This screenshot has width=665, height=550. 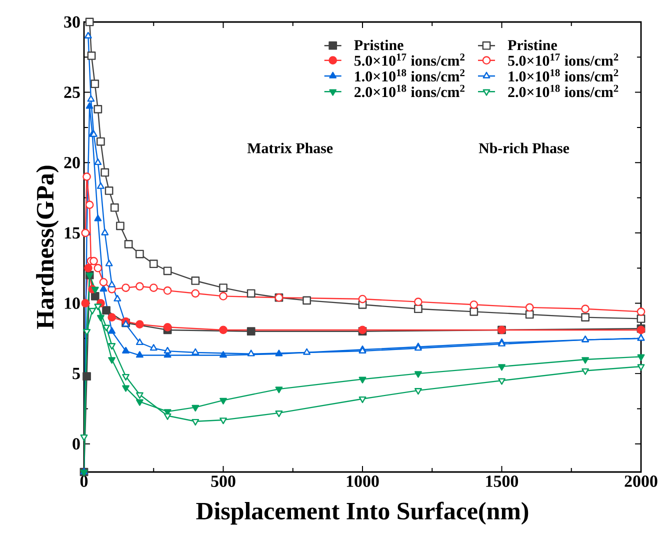 What do you see at coordinates (84, 481) in the screenshot?
I see `x-tick-label: 0` at bounding box center [84, 481].